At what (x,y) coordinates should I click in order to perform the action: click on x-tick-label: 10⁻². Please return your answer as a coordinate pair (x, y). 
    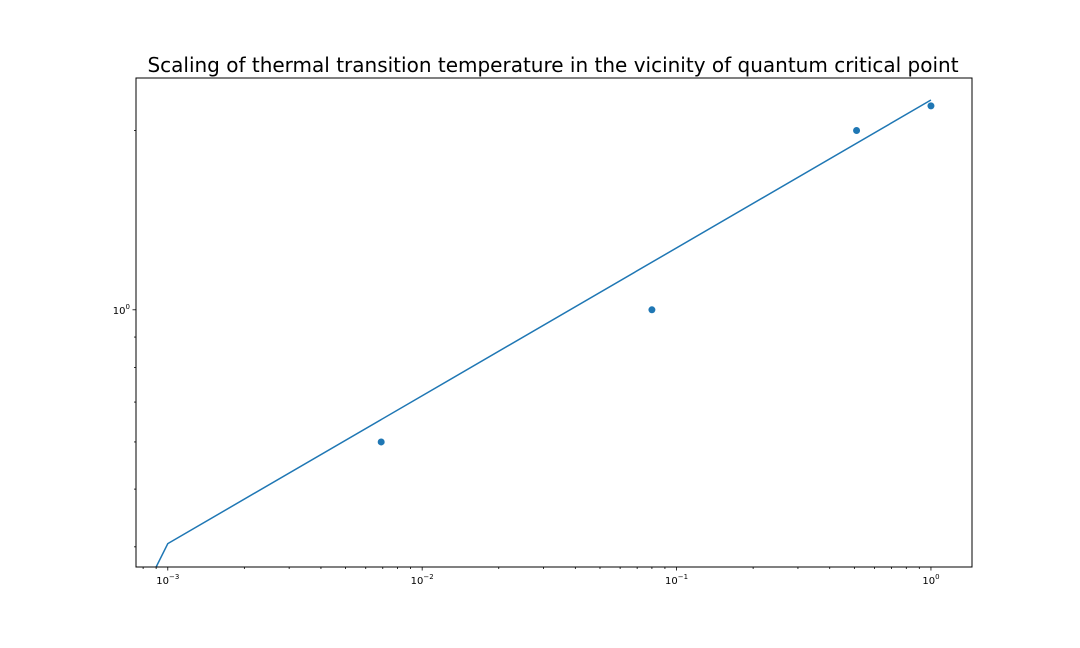
    Looking at the image, I should click on (422, 580).